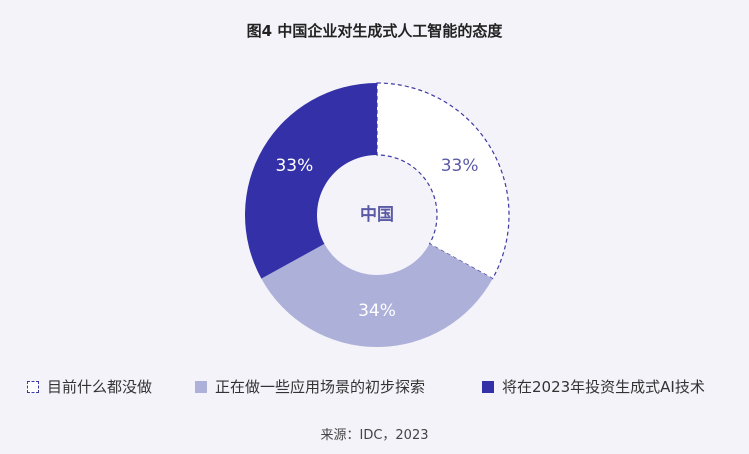  Describe the element at coordinates (488, 386) in the screenshot. I see `legend-swatch-investing` at that location.